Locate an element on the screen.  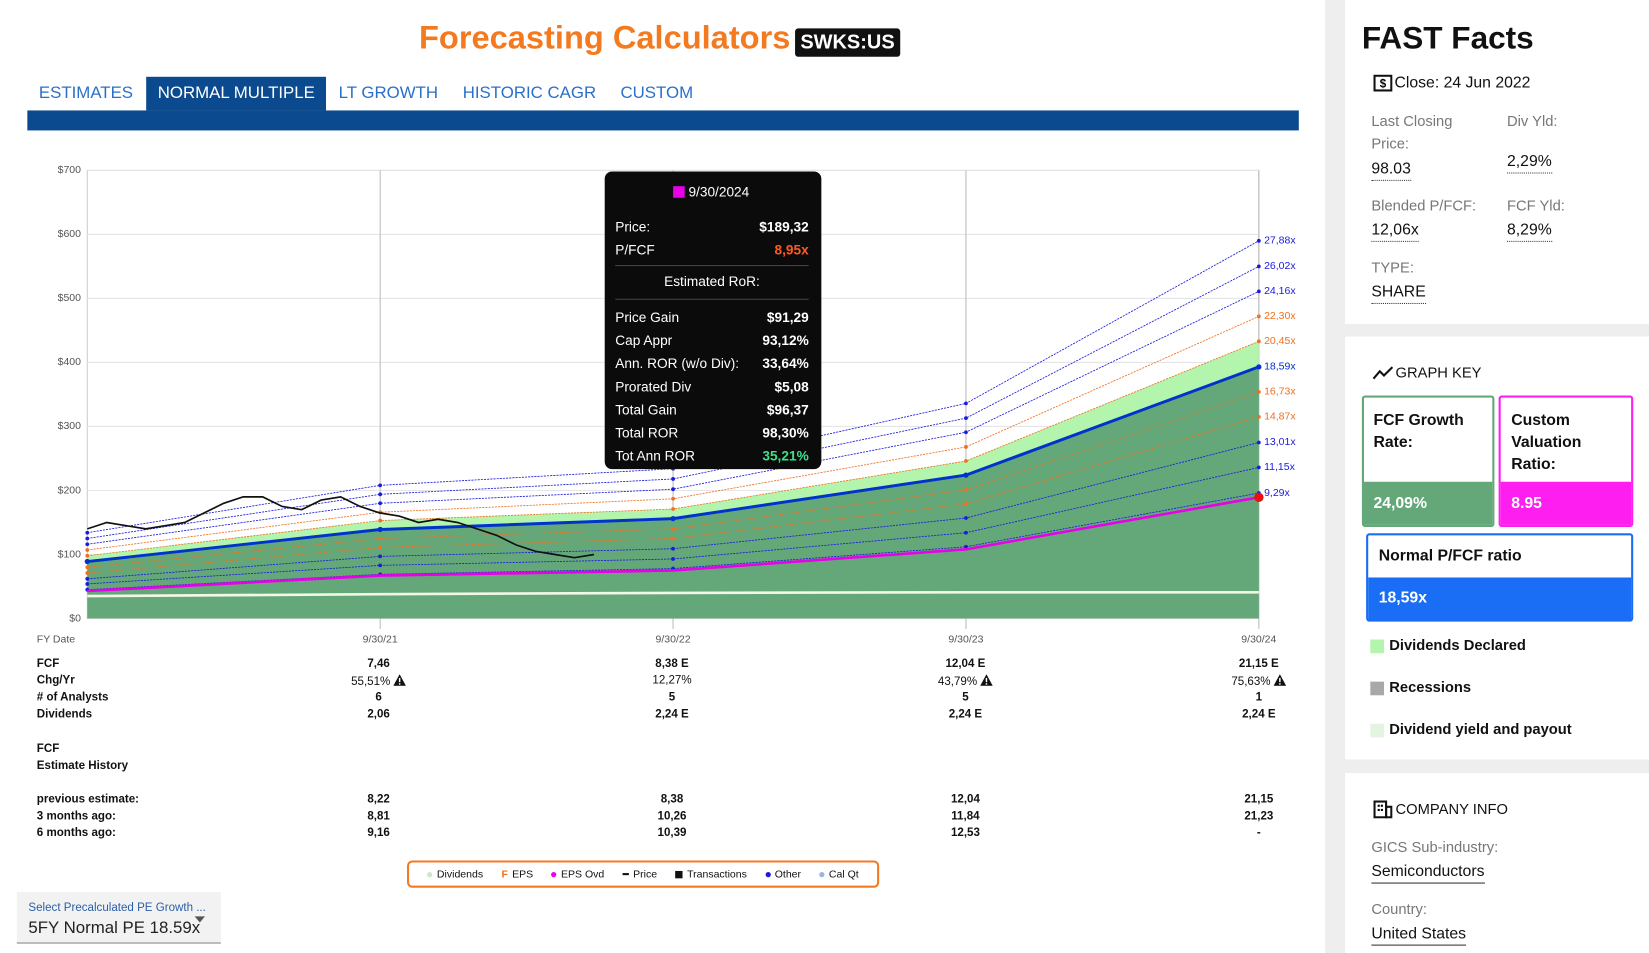
cell: 10,39 is located at coordinates (672, 833).